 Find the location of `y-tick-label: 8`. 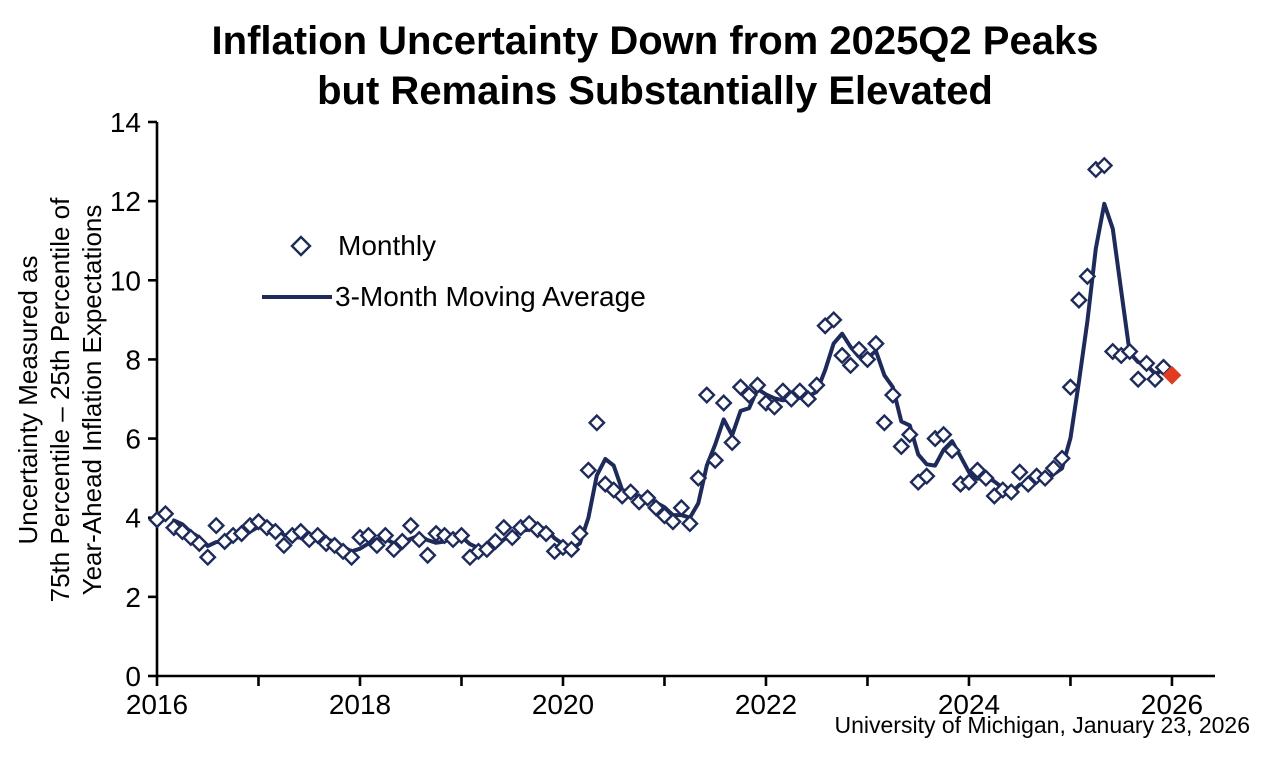

y-tick-label: 8 is located at coordinates (133, 359).